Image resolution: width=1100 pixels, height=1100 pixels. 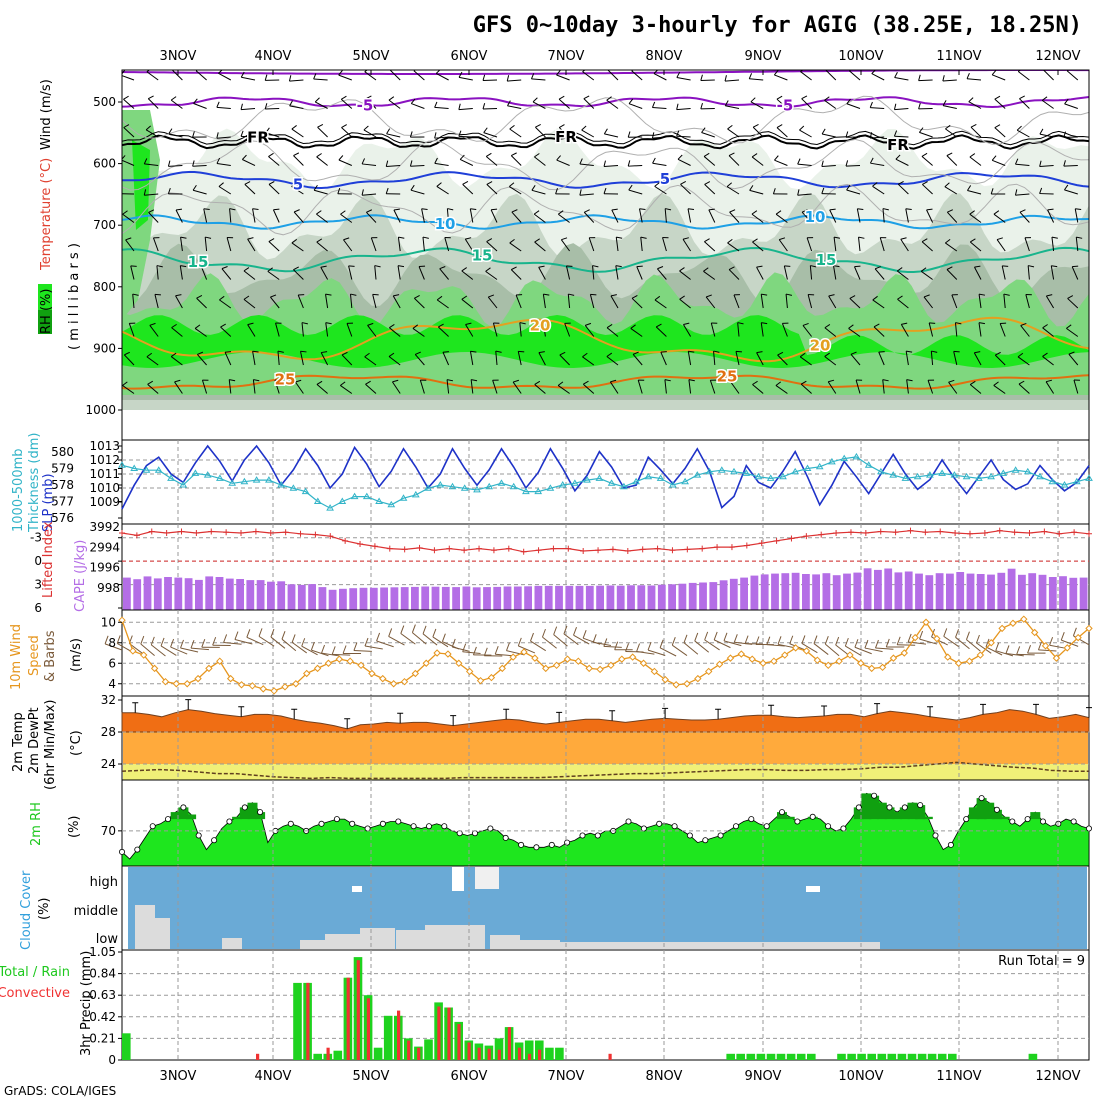 What do you see at coordinates (455, 937) in the screenshot?
I see `low-cloud-block` at bounding box center [455, 937].